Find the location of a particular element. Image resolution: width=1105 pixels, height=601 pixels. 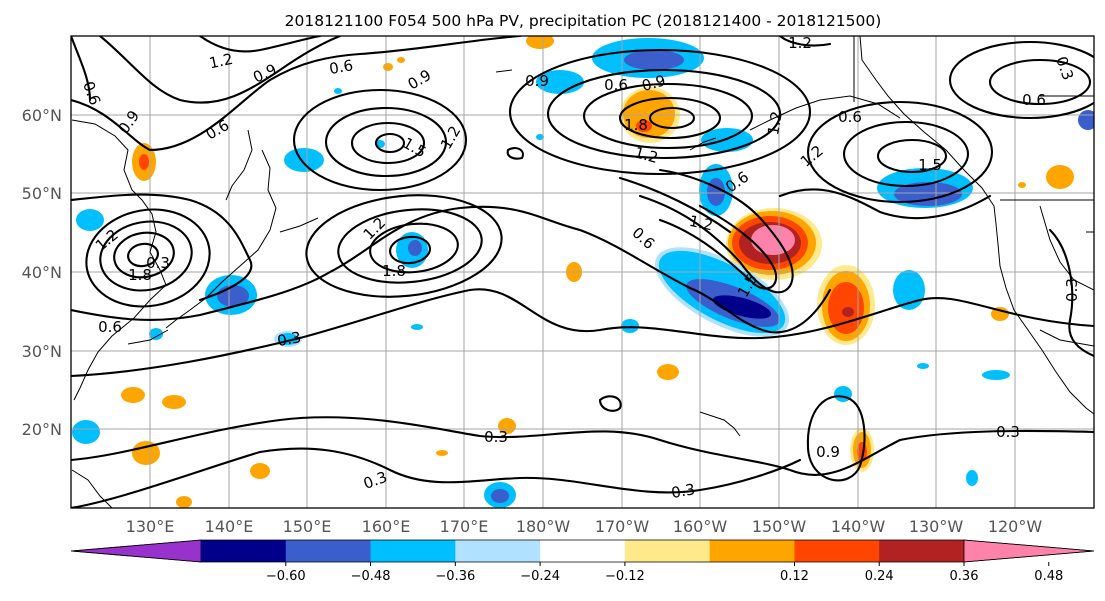

lon-label: 170°E is located at coordinates (464, 526).